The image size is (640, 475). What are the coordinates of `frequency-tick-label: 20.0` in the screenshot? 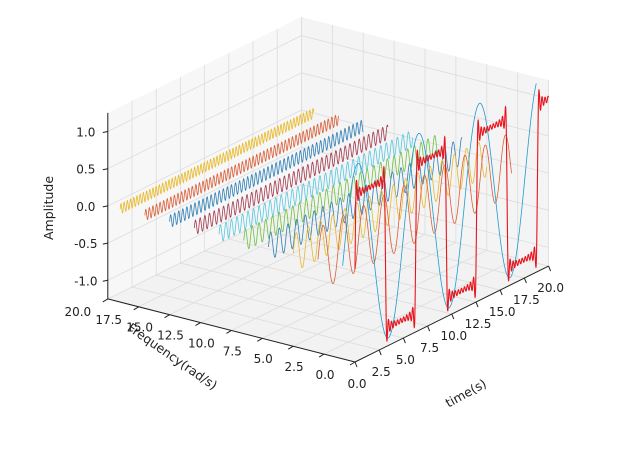 It's located at (77, 312).